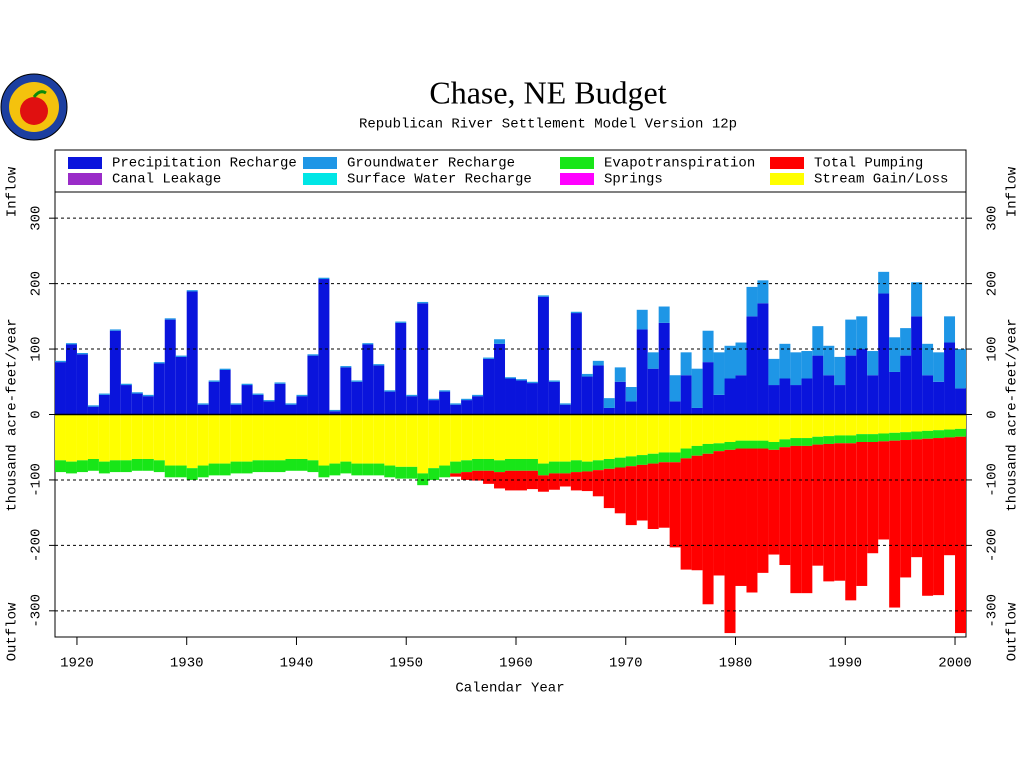  I want to click on chart-title: Chase, NE Budget, so click(547, 92).